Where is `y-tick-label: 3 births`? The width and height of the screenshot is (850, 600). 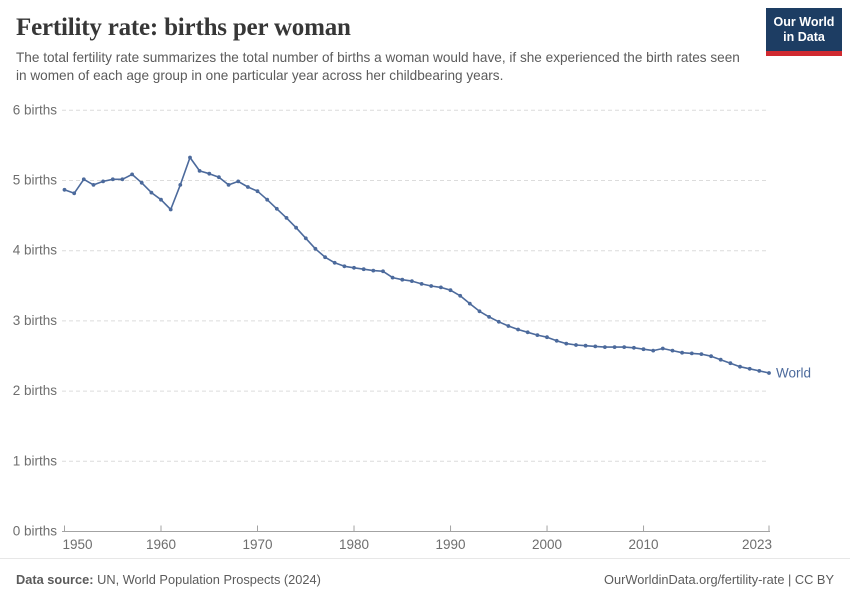
y-tick-label: 3 births is located at coordinates (35, 320).